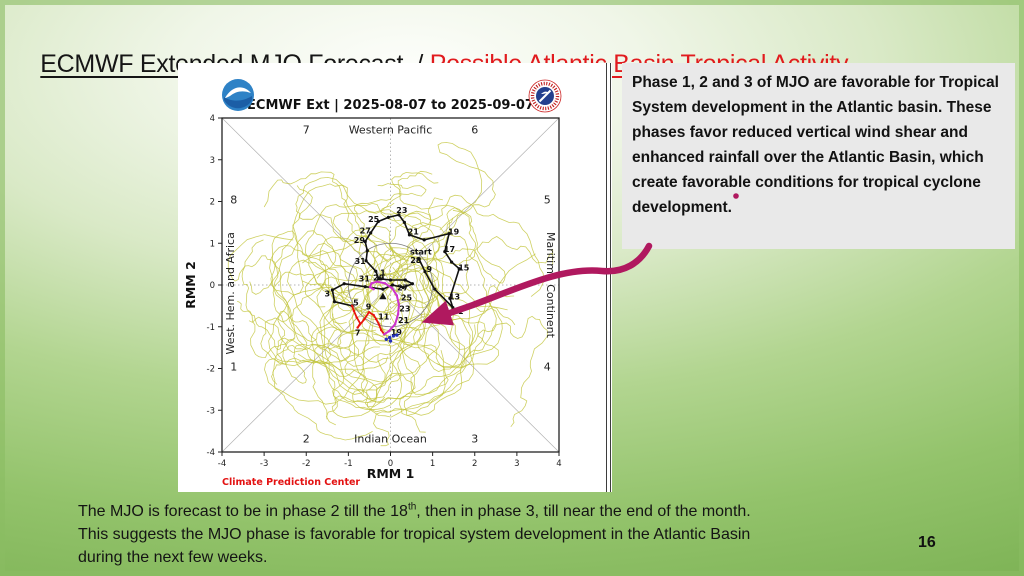  What do you see at coordinates (391, 130) in the screenshot?
I see `svg-text: Western Pacific` at bounding box center [391, 130].